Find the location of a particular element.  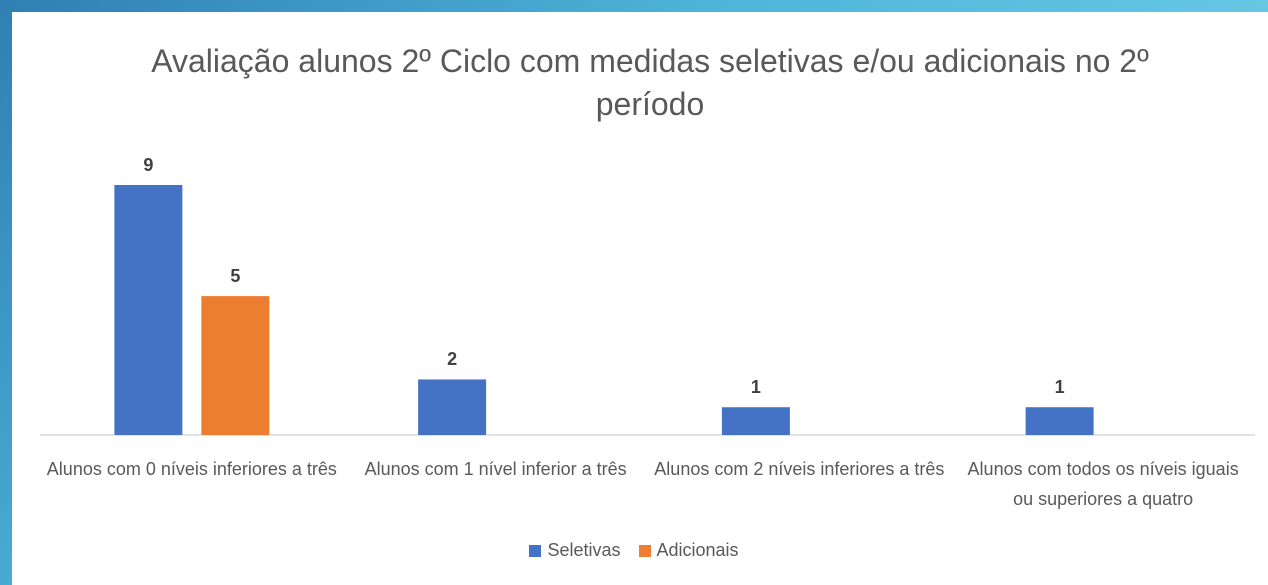

legend-item: Seletivas is located at coordinates (575, 550).